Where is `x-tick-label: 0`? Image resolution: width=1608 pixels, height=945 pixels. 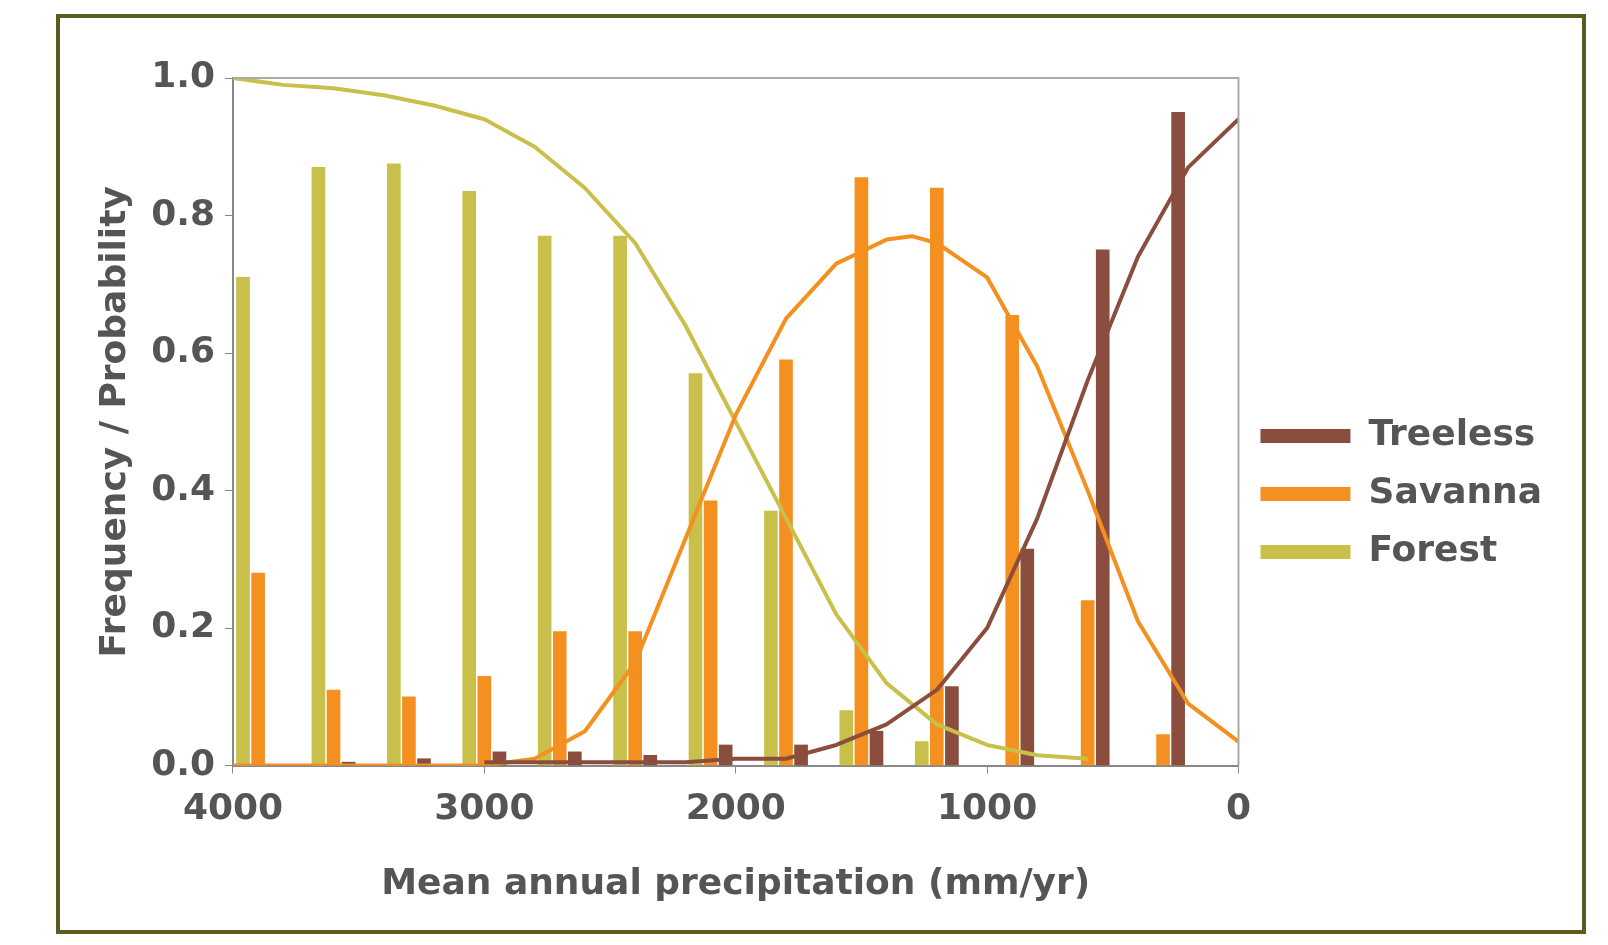 x-tick-label: 0 is located at coordinates (1238, 806).